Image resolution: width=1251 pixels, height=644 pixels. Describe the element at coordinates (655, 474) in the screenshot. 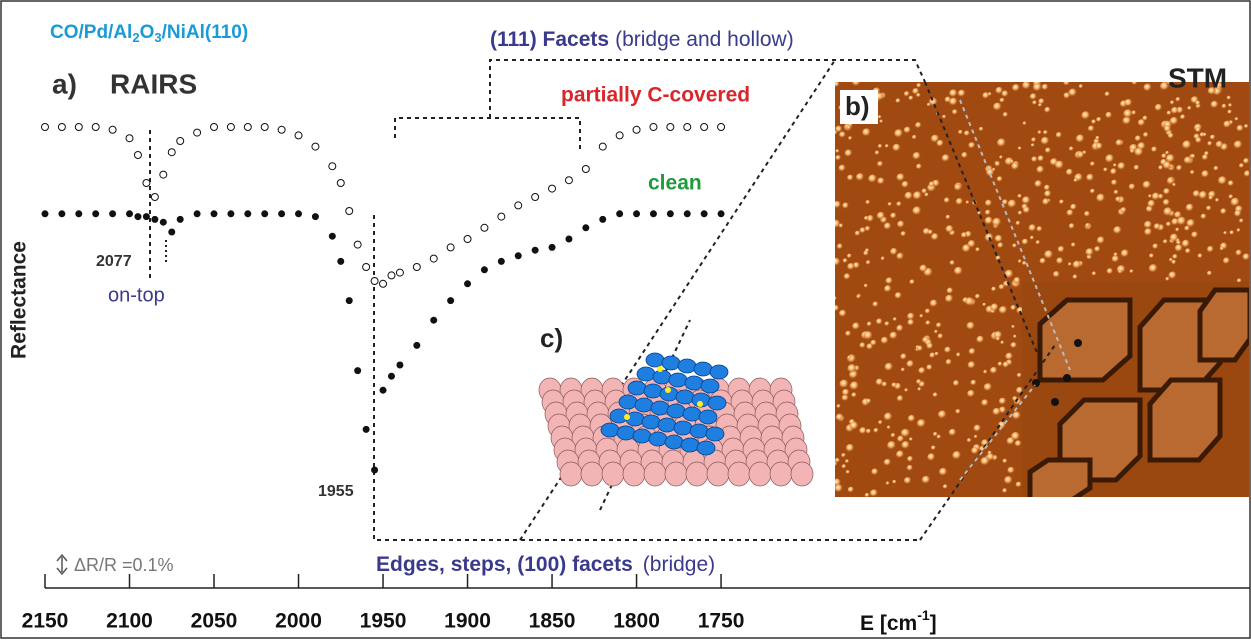

I see `substrate-atom` at that location.